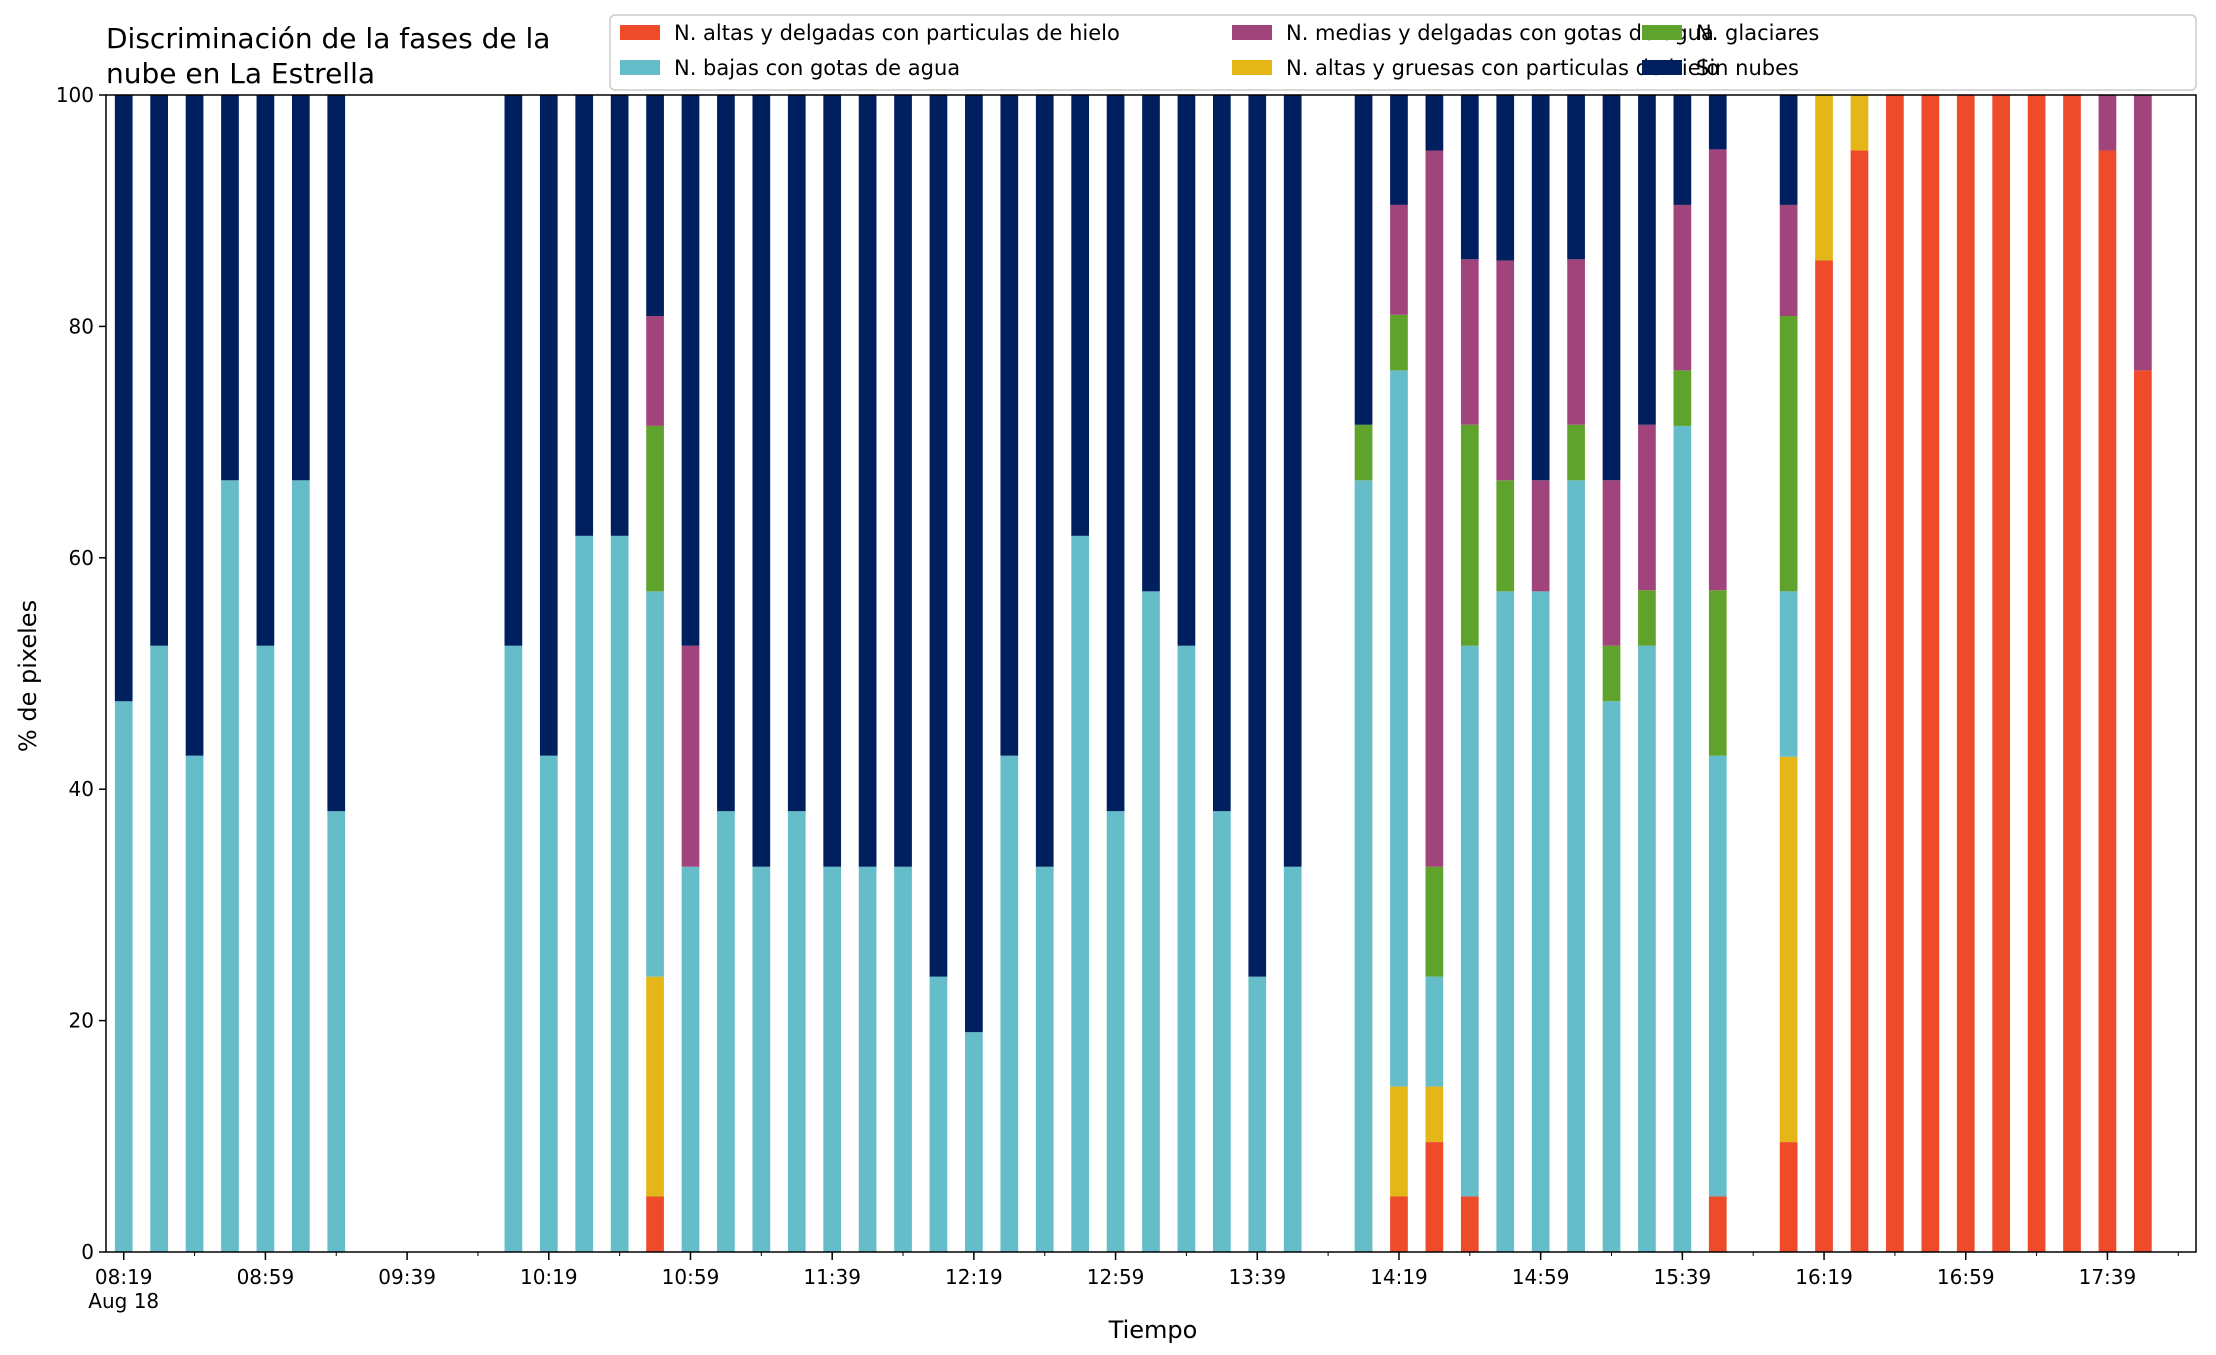 Image resolution: width=2216 pixels, height=1355 pixels. Describe the element at coordinates (974, 1277) in the screenshot. I see `x-tick-label: 12:19` at that location.